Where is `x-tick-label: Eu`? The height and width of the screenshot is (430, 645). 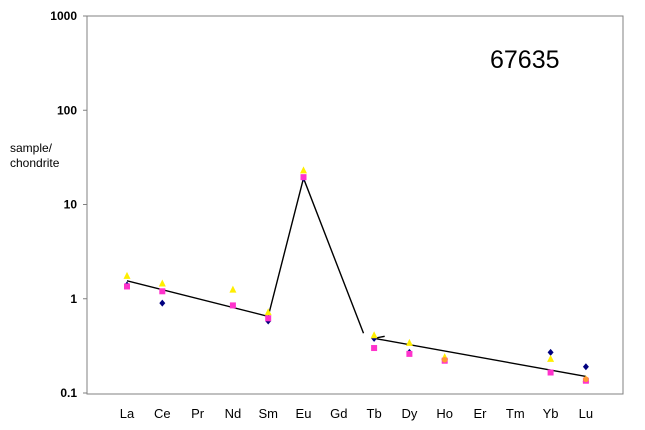
x-tick-label: Eu is located at coordinates (304, 413).